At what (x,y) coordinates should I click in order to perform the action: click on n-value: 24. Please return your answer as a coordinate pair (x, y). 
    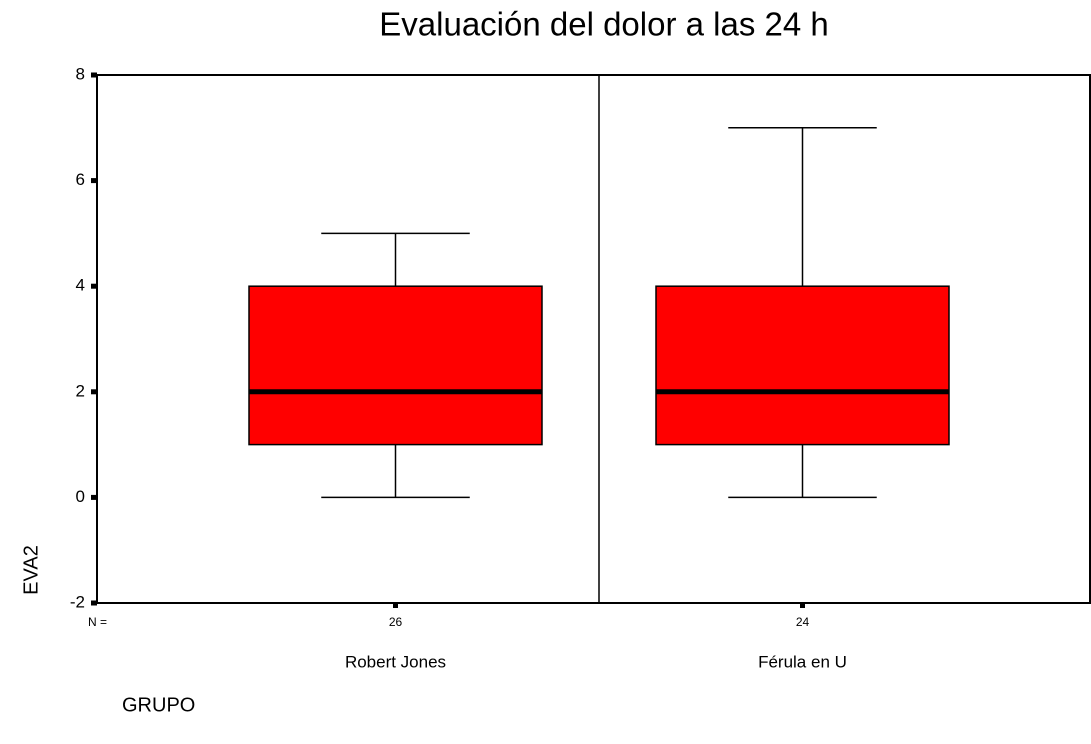
    Looking at the image, I should click on (803, 622).